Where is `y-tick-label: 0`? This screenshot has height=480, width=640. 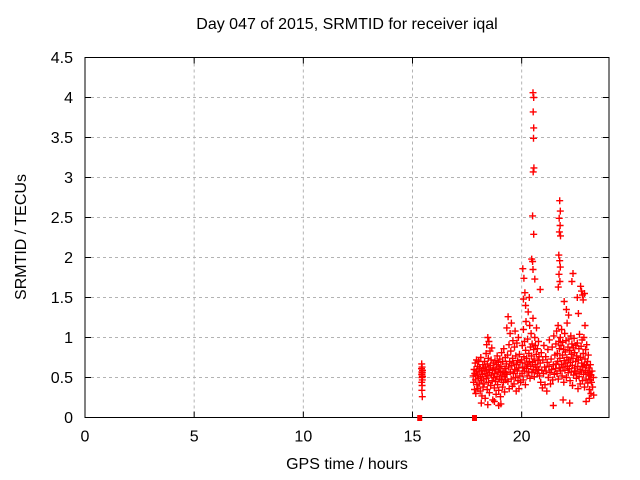
y-tick-label: 0 is located at coordinates (68, 418).